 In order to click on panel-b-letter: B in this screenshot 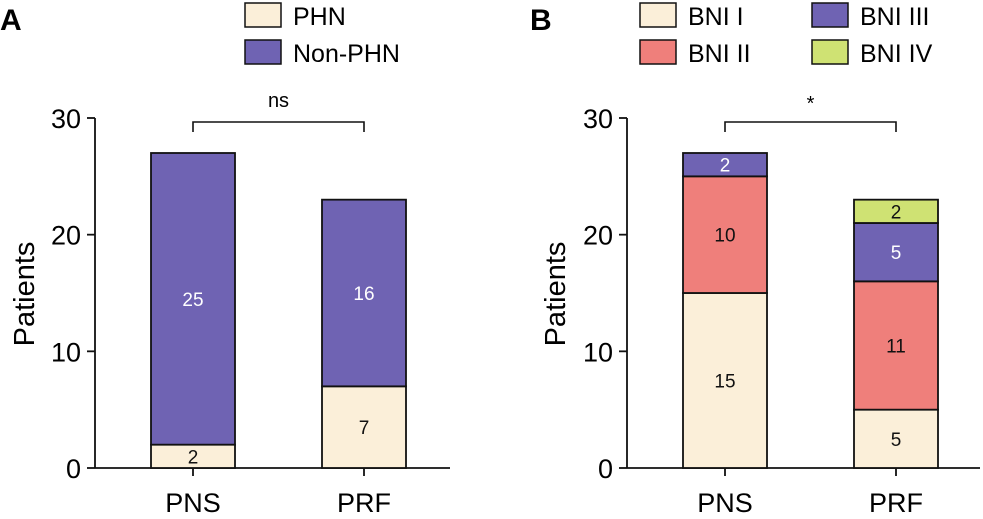, I will do `click(541, 20)`.